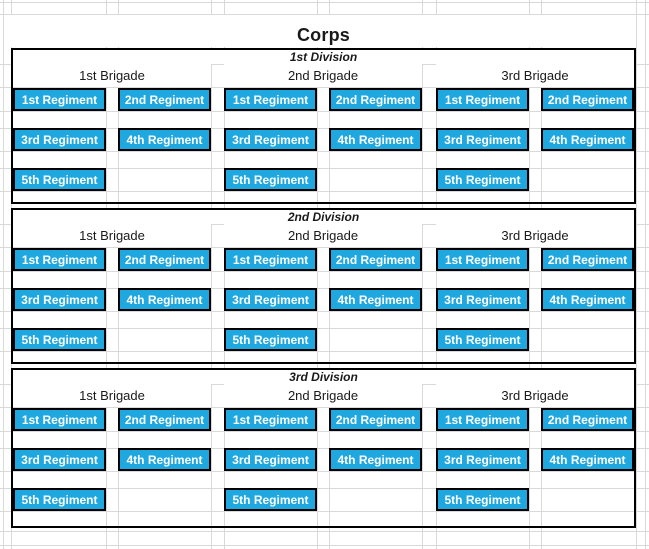 This screenshot has width=649, height=549. What do you see at coordinates (323, 57) in the screenshot?
I see `division-label: 1st Division` at bounding box center [323, 57].